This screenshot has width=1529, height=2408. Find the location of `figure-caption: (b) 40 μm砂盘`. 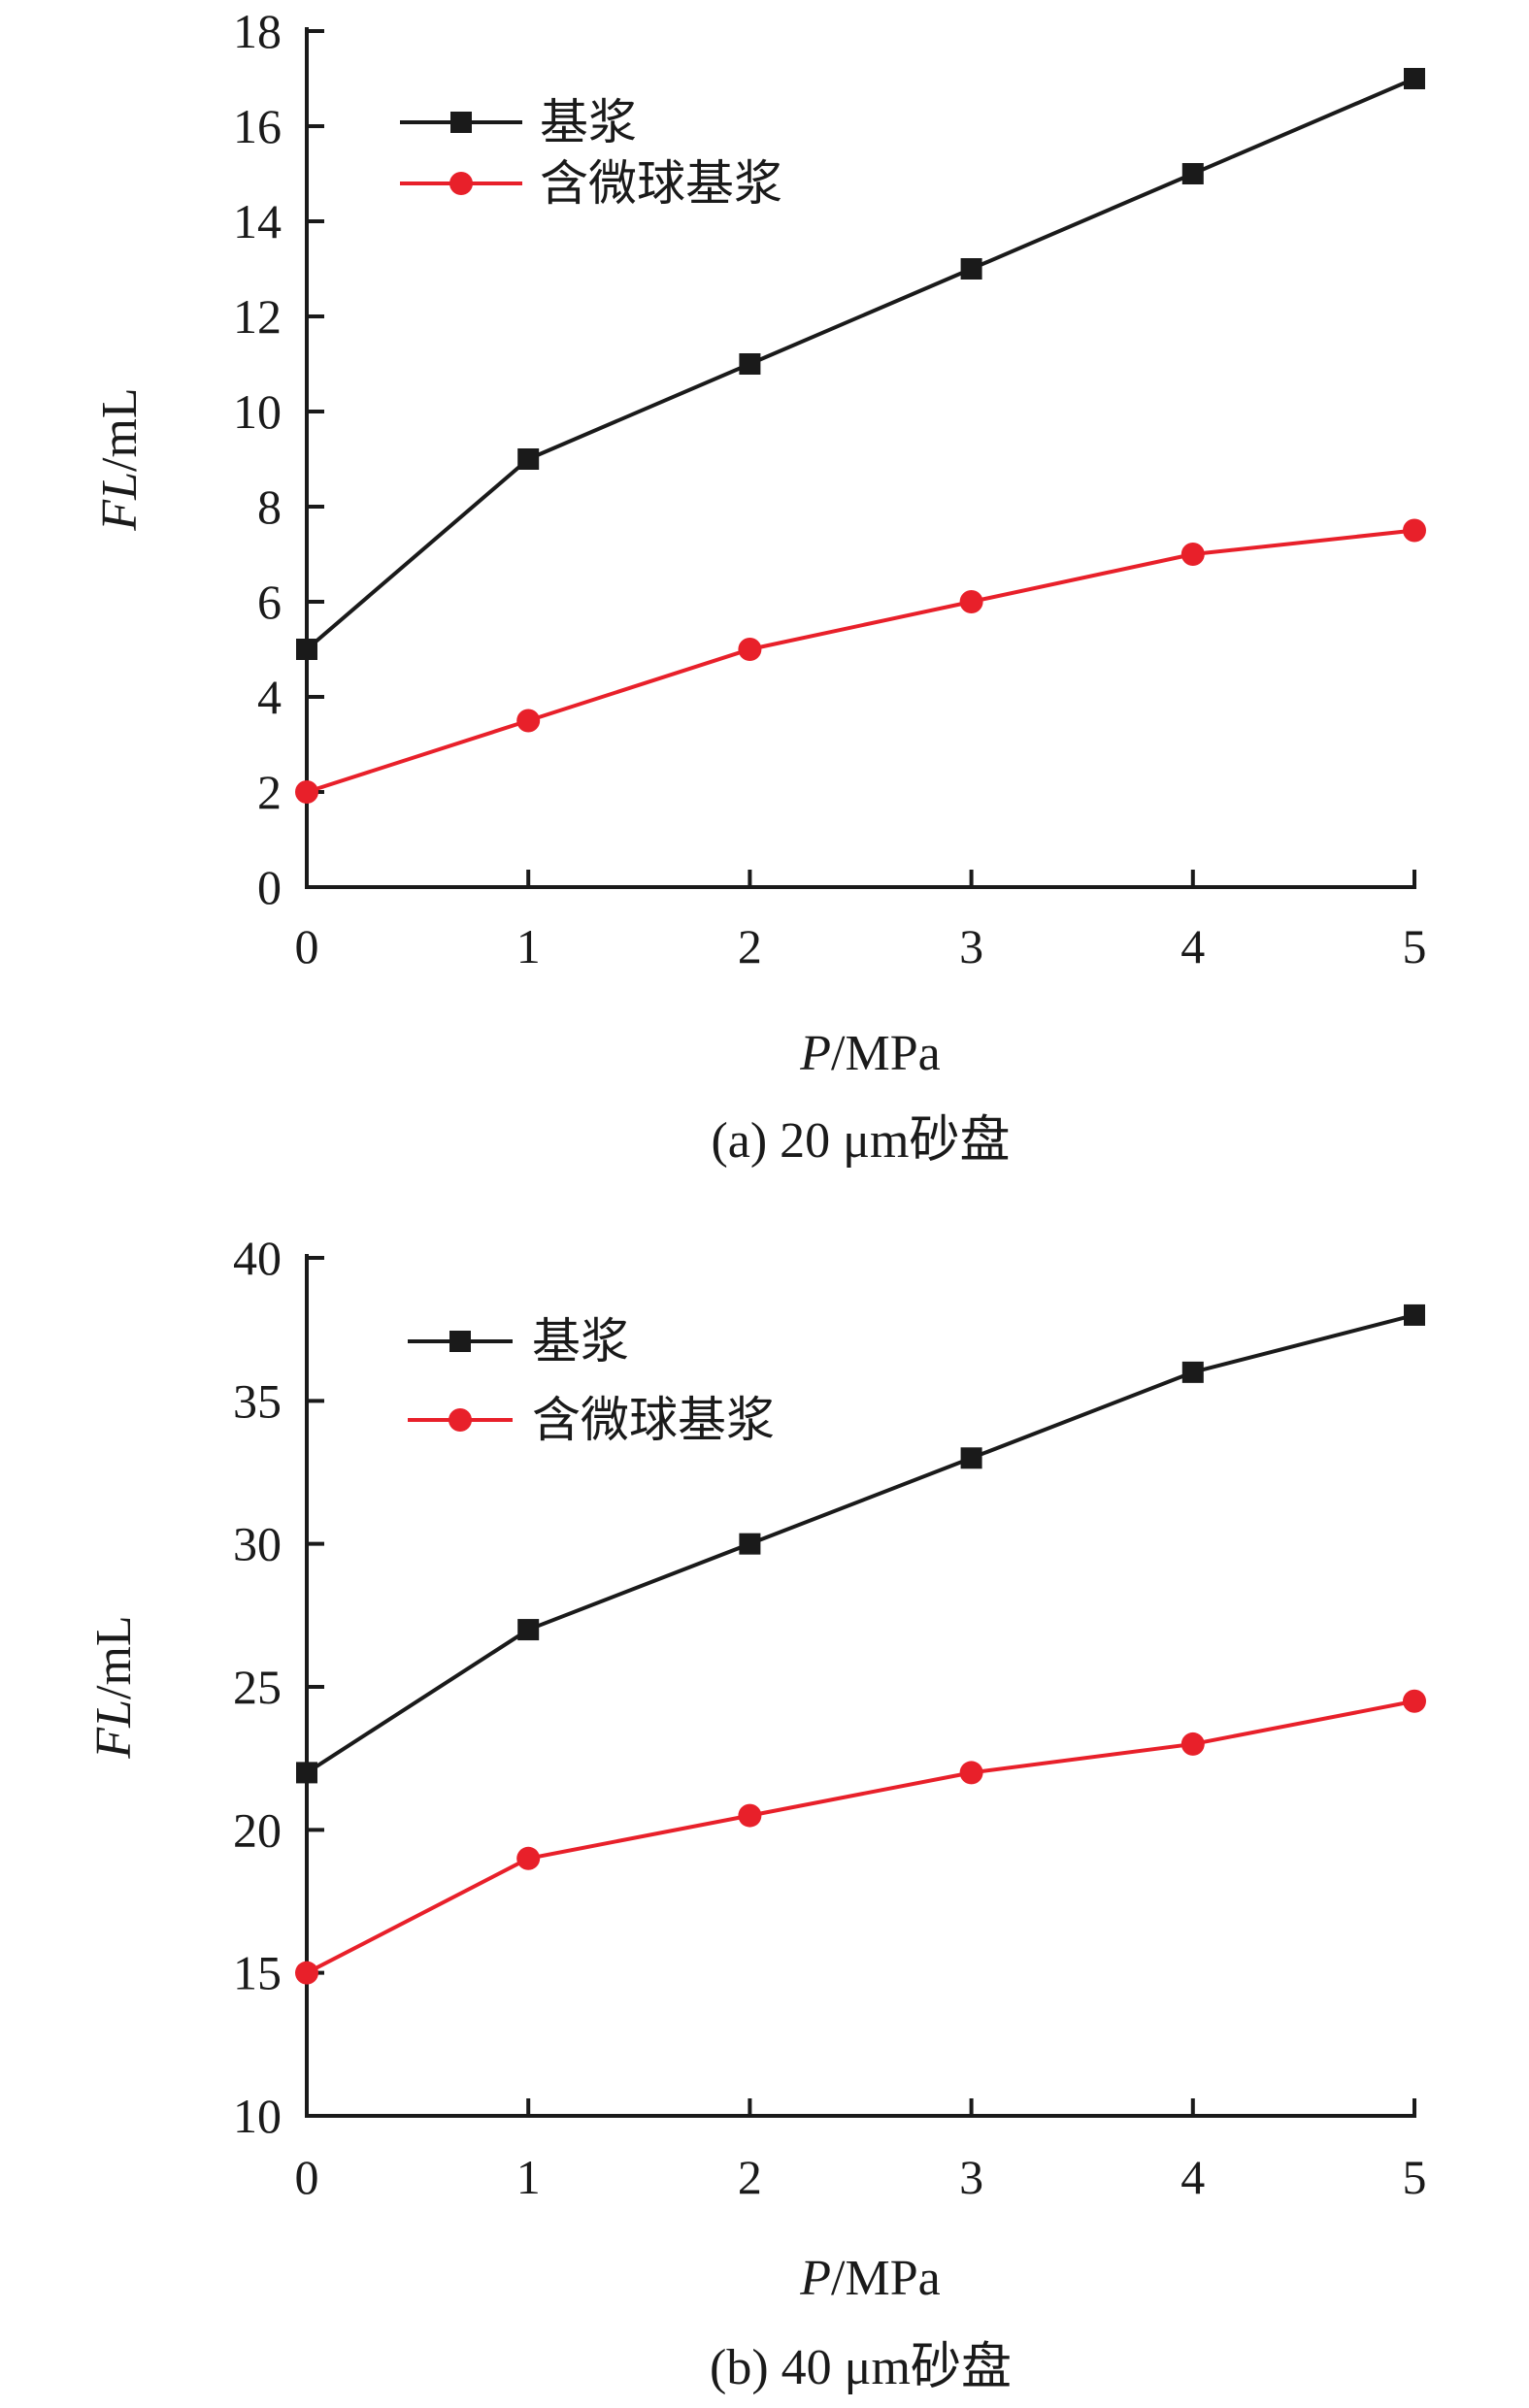

figure-caption: (b) 40 μm砂盘 is located at coordinates (861, 2367).